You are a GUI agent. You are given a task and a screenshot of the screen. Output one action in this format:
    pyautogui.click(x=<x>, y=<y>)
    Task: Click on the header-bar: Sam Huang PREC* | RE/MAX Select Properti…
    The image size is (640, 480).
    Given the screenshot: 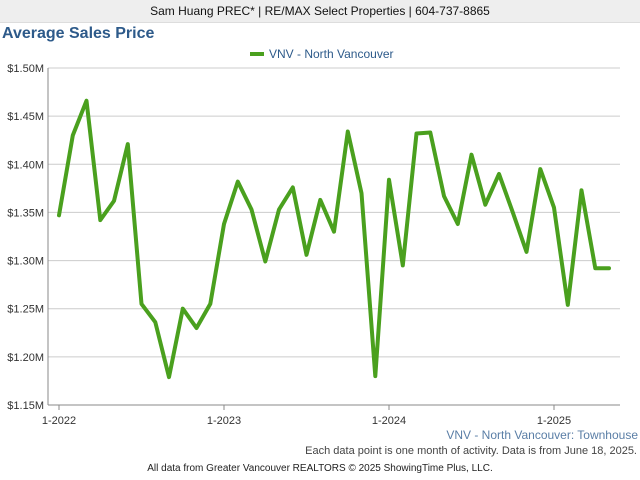 What is the action you would take?
    pyautogui.click(x=320, y=11)
    